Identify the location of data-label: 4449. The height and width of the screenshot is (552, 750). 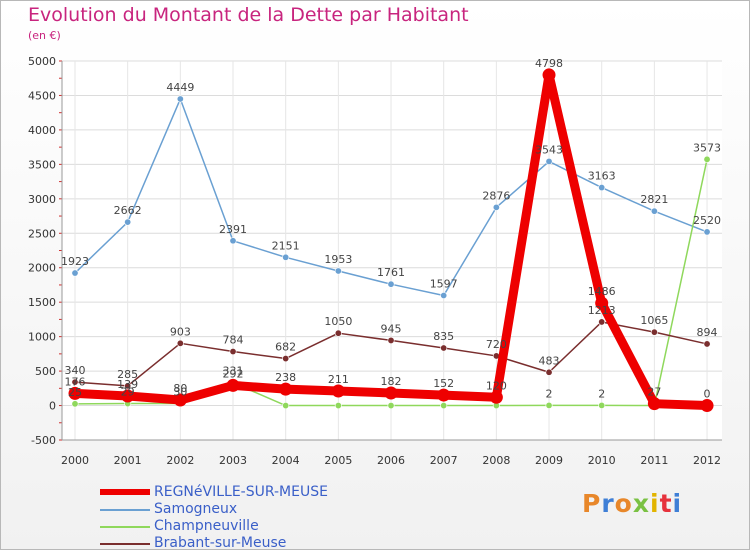
(180, 87).